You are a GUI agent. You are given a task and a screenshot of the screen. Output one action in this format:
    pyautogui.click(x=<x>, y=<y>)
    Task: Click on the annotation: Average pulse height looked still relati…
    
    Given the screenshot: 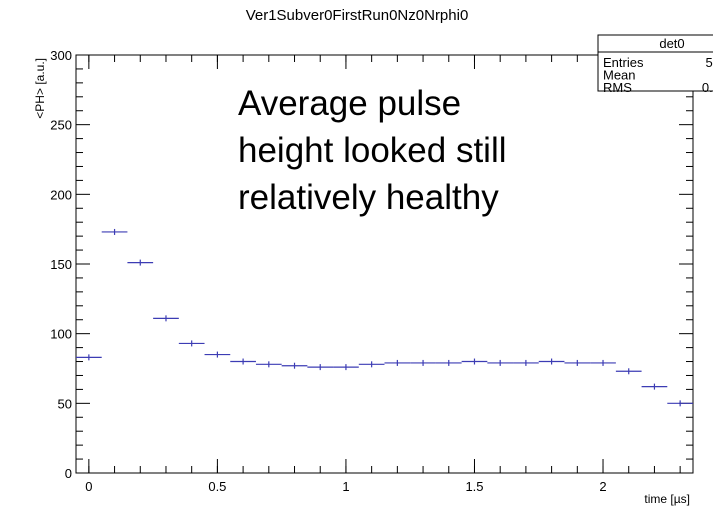 What is the action you would take?
    pyautogui.click(x=372, y=150)
    